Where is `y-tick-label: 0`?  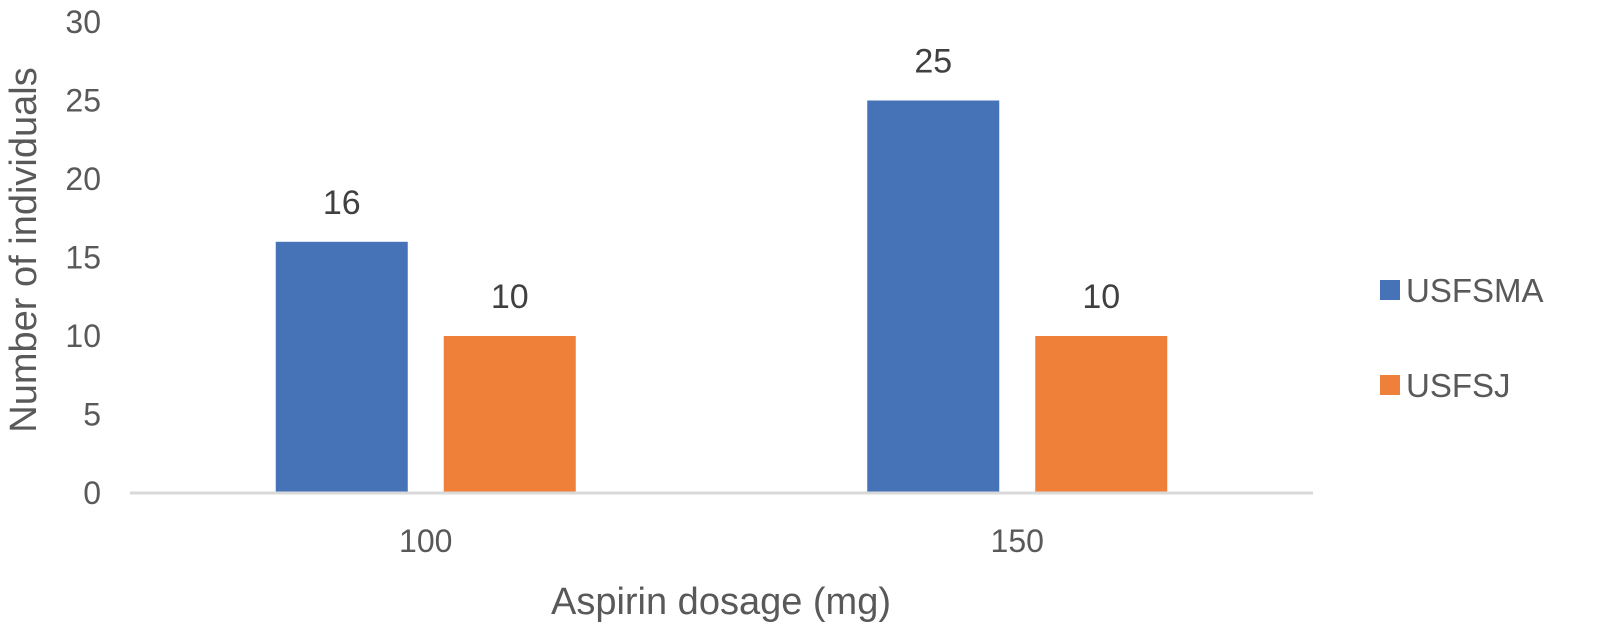 y-tick-label: 0 is located at coordinates (92, 493).